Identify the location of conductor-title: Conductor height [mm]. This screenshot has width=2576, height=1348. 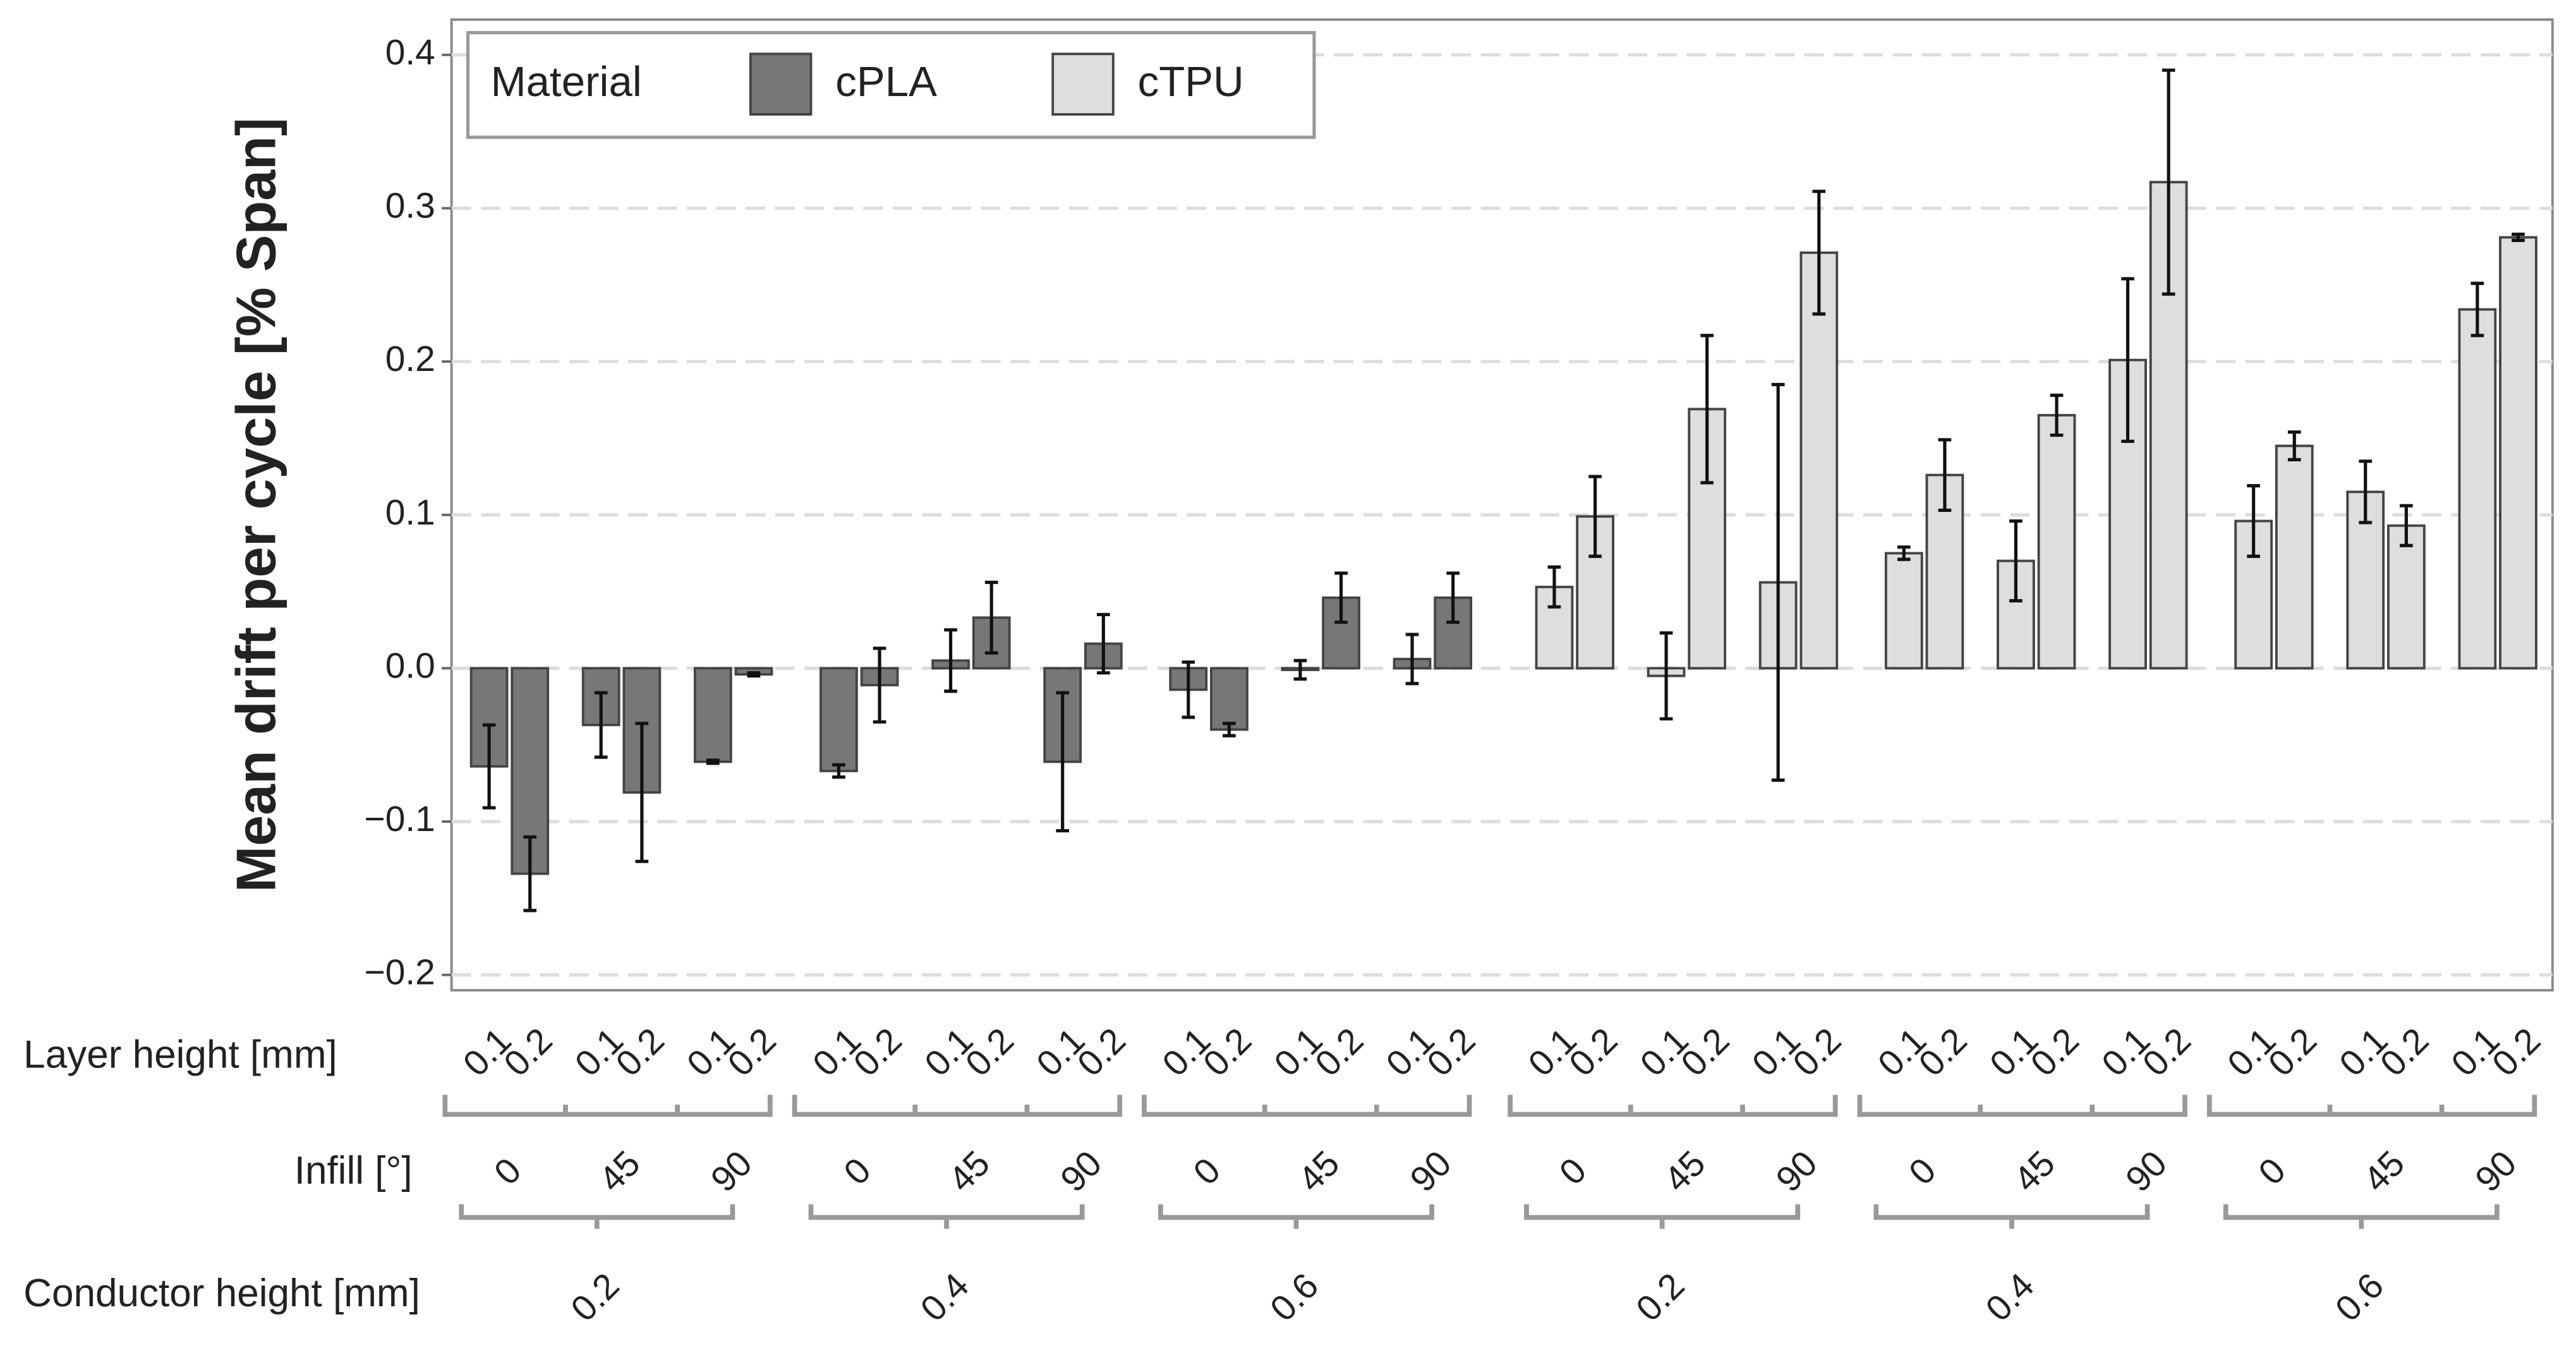
(221, 1293).